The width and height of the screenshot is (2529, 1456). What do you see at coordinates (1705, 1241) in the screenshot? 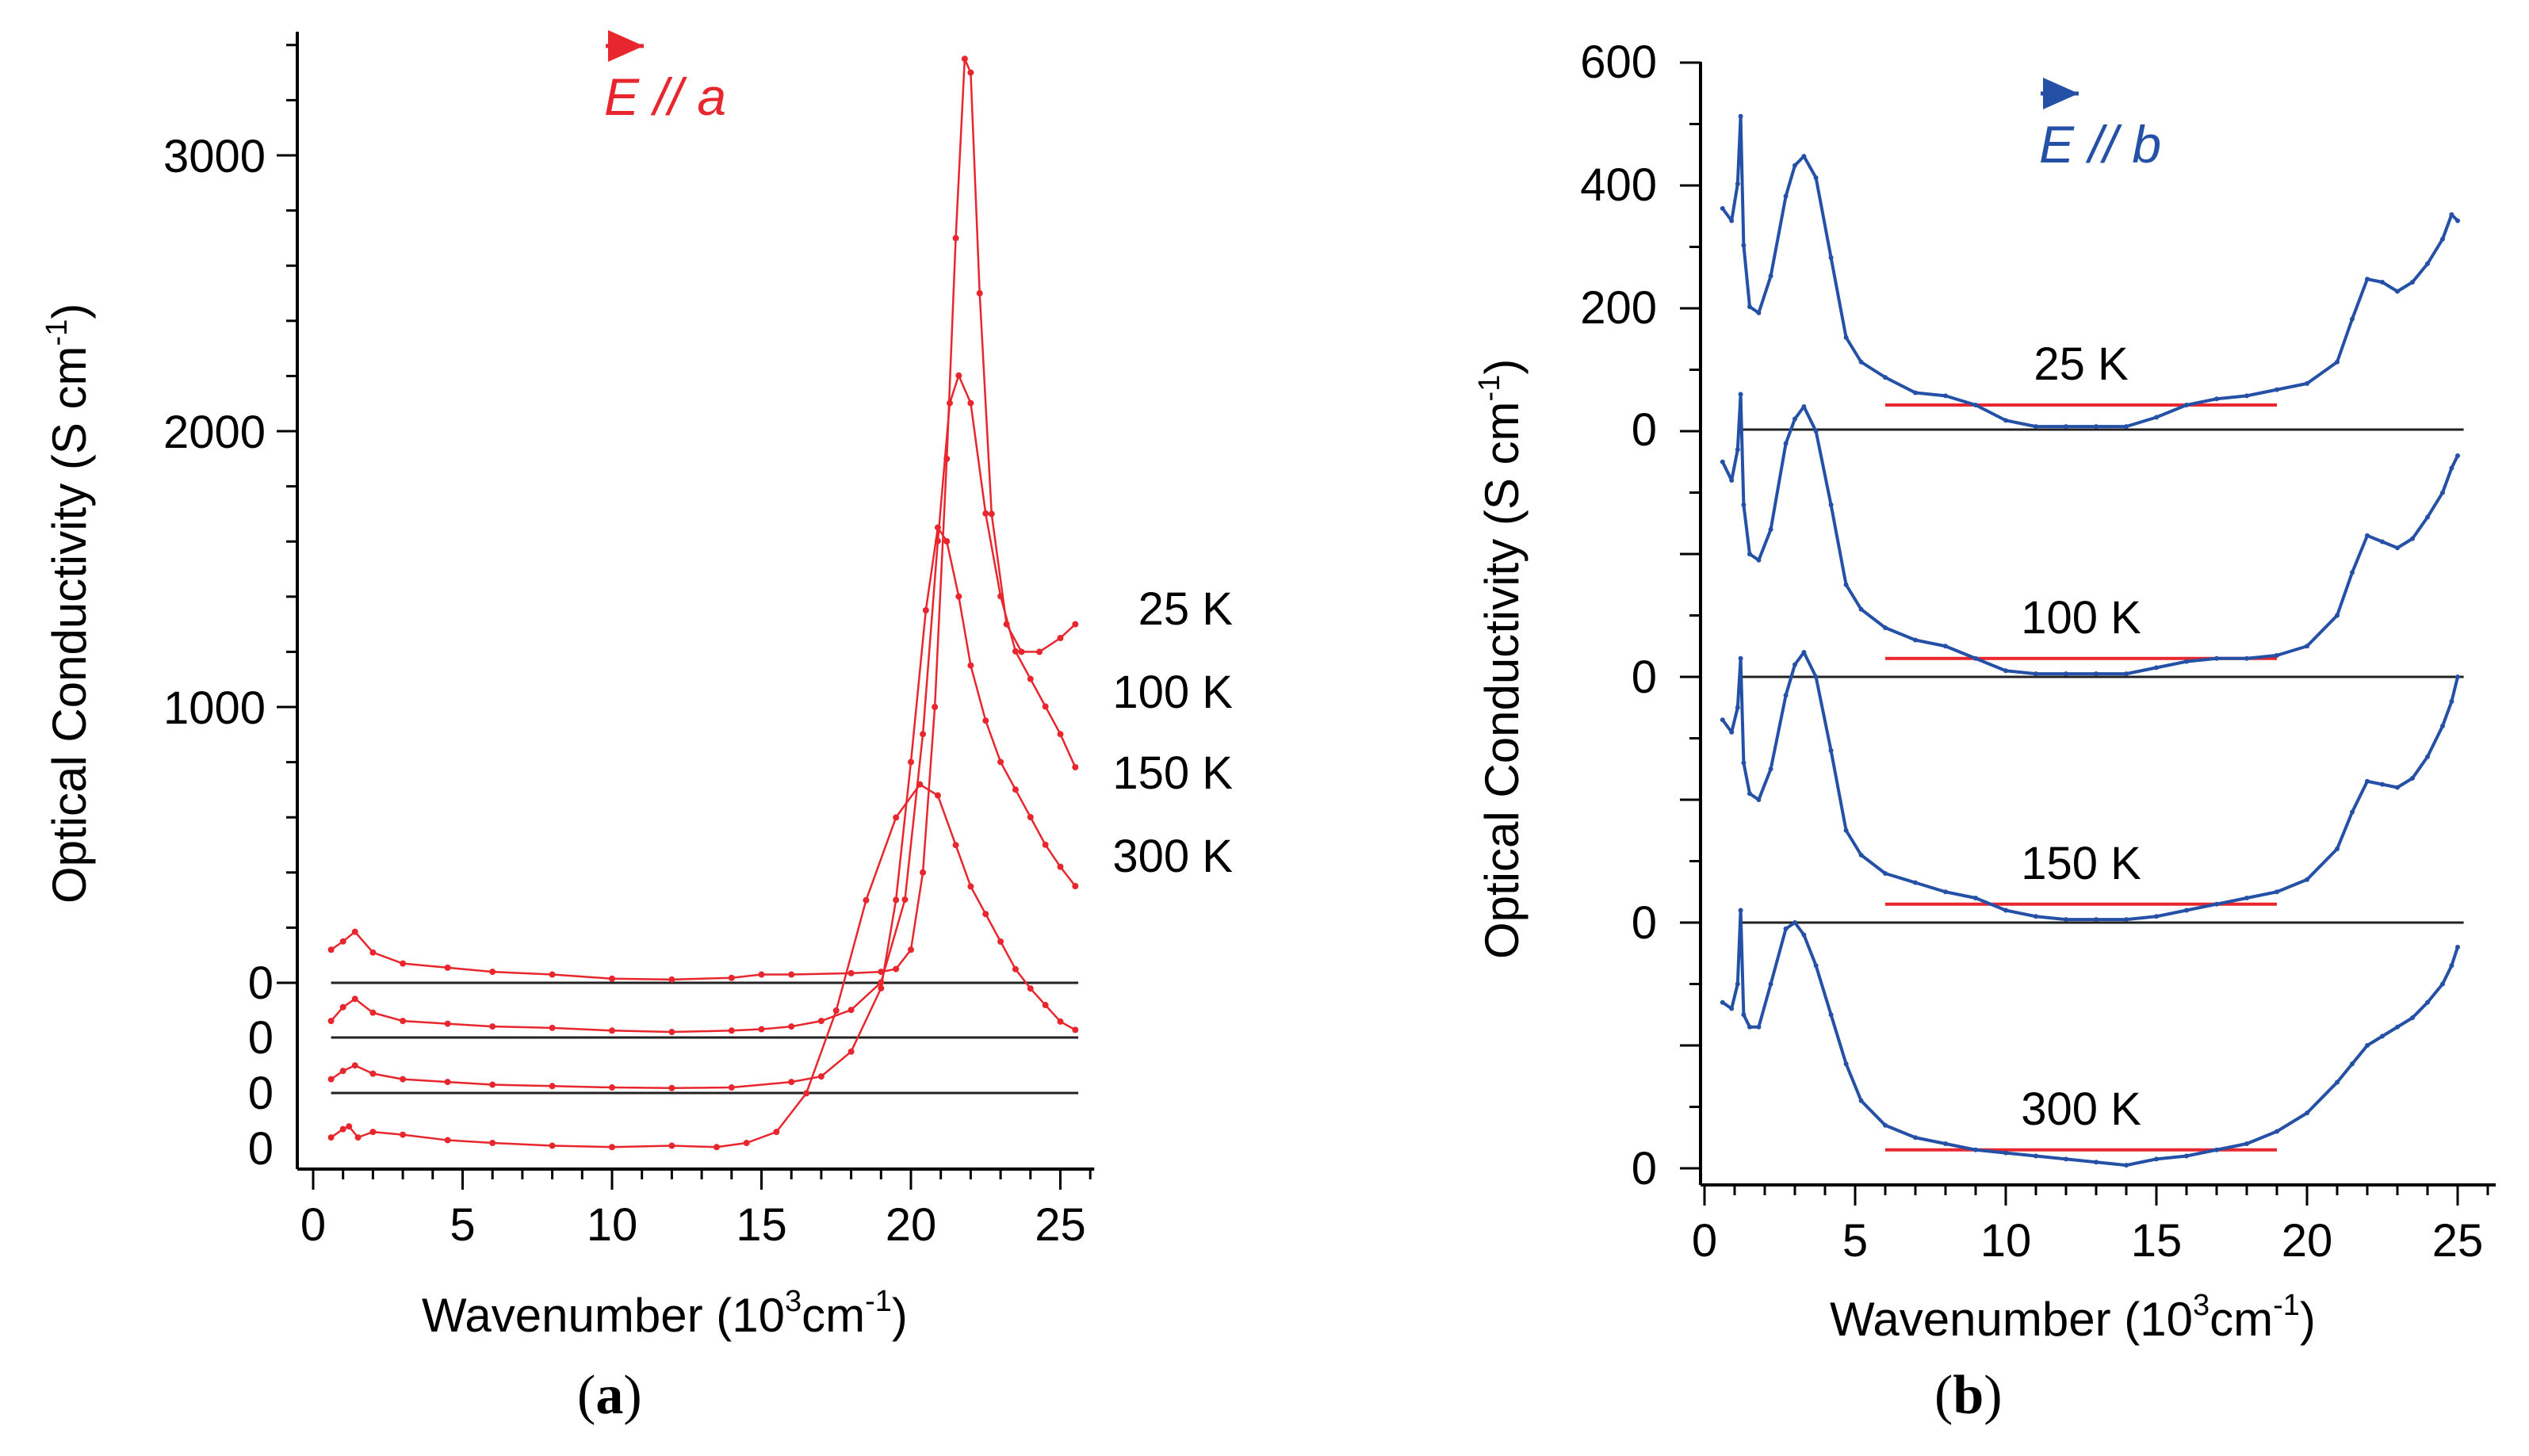
I see `panel-b-x-tick-label: 0` at bounding box center [1705, 1241].